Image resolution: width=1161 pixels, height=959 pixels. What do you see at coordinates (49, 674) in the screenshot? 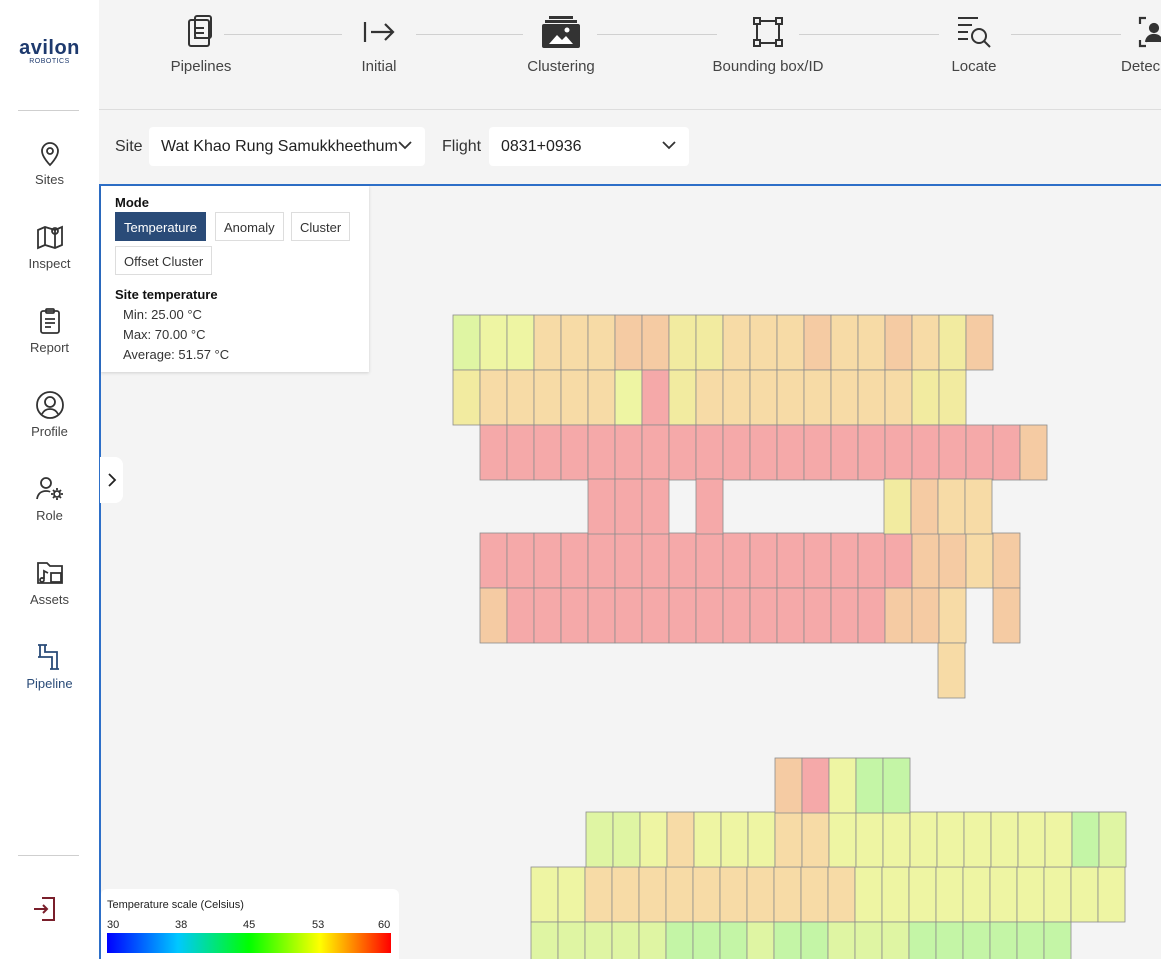
I see `sidebar-item-pipeline: Pipeline` at bounding box center [49, 674].